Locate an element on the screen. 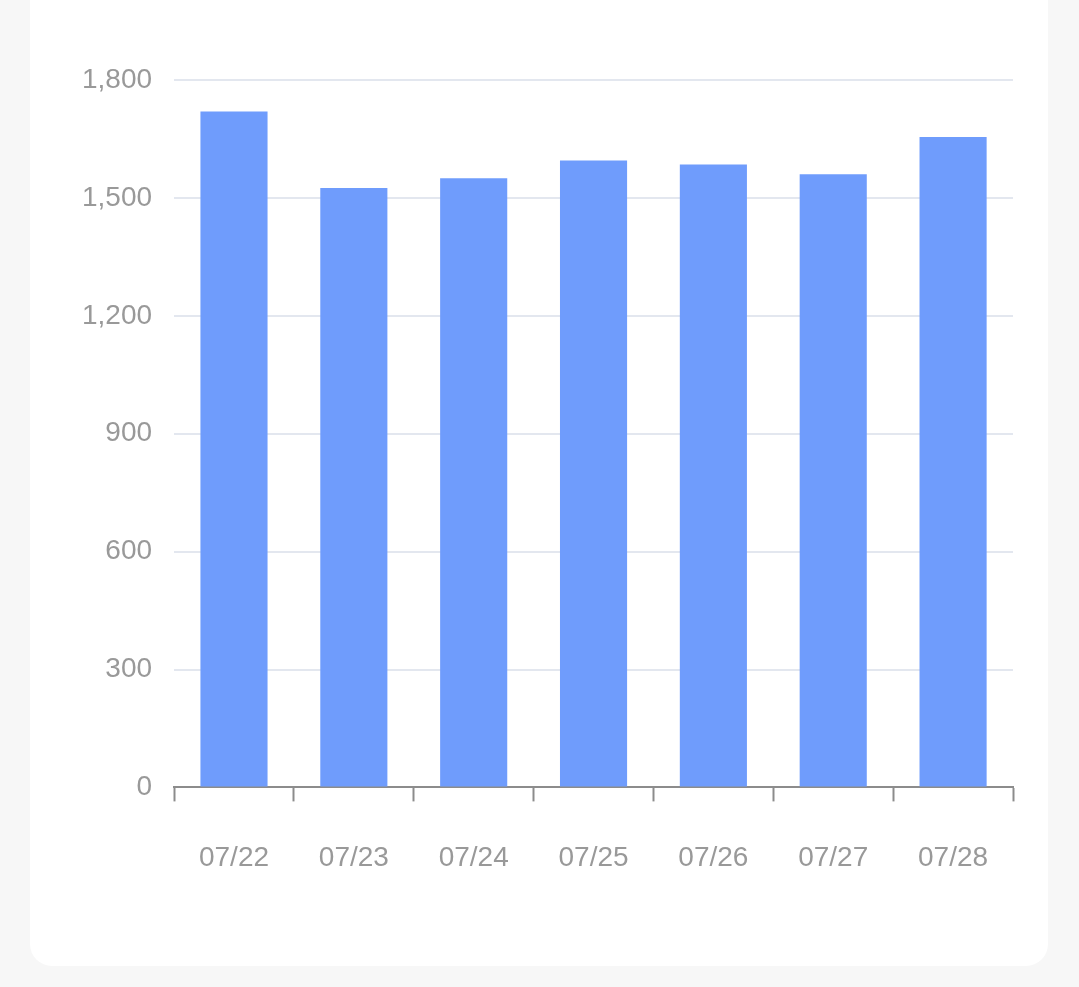 The height and width of the screenshot is (987, 1079). x-tick-label: 07/27 is located at coordinates (833, 856).